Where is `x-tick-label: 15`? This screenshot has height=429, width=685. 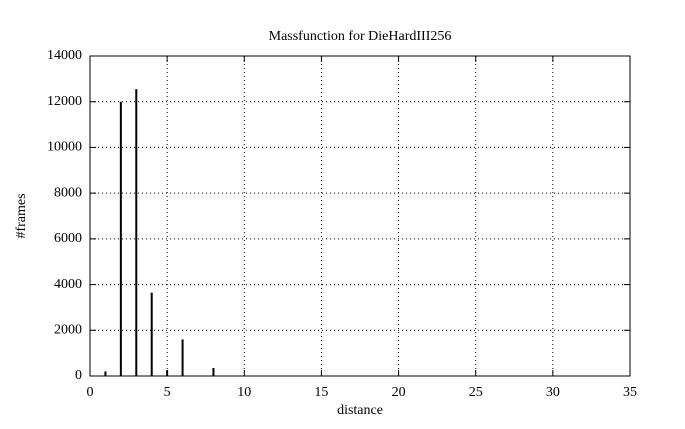
x-tick-label: 15 is located at coordinates (321, 392).